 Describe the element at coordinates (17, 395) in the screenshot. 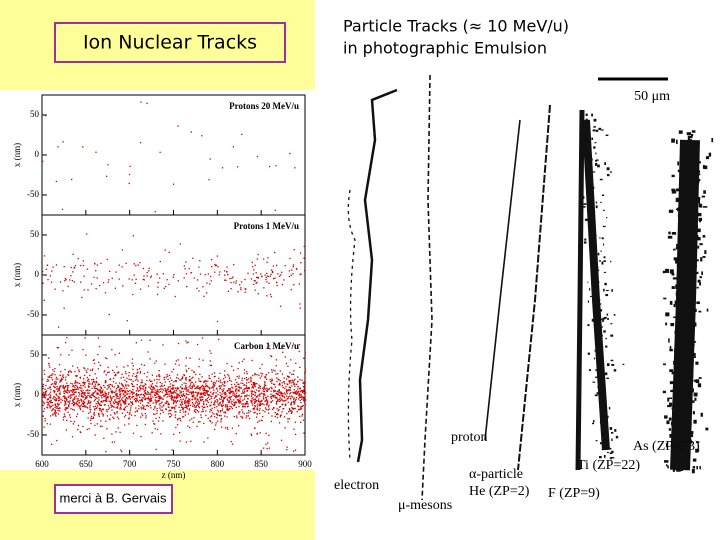

I see `y-axis-label: x (nm)` at that location.